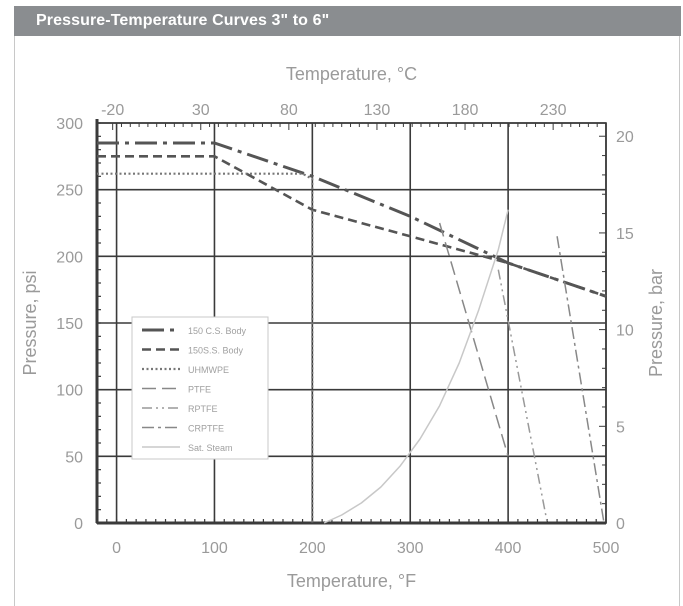 This screenshot has height=606, width=683. I want to click on legend-label: RPTFE, so click(203, 409).